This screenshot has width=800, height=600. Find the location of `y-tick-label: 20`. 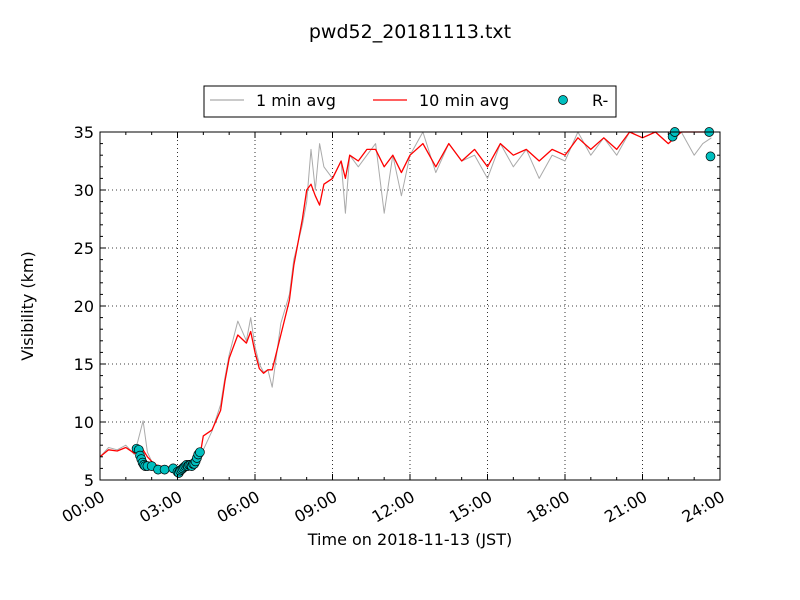

y-tick-label: 20 is located at coordinates (84, 306).